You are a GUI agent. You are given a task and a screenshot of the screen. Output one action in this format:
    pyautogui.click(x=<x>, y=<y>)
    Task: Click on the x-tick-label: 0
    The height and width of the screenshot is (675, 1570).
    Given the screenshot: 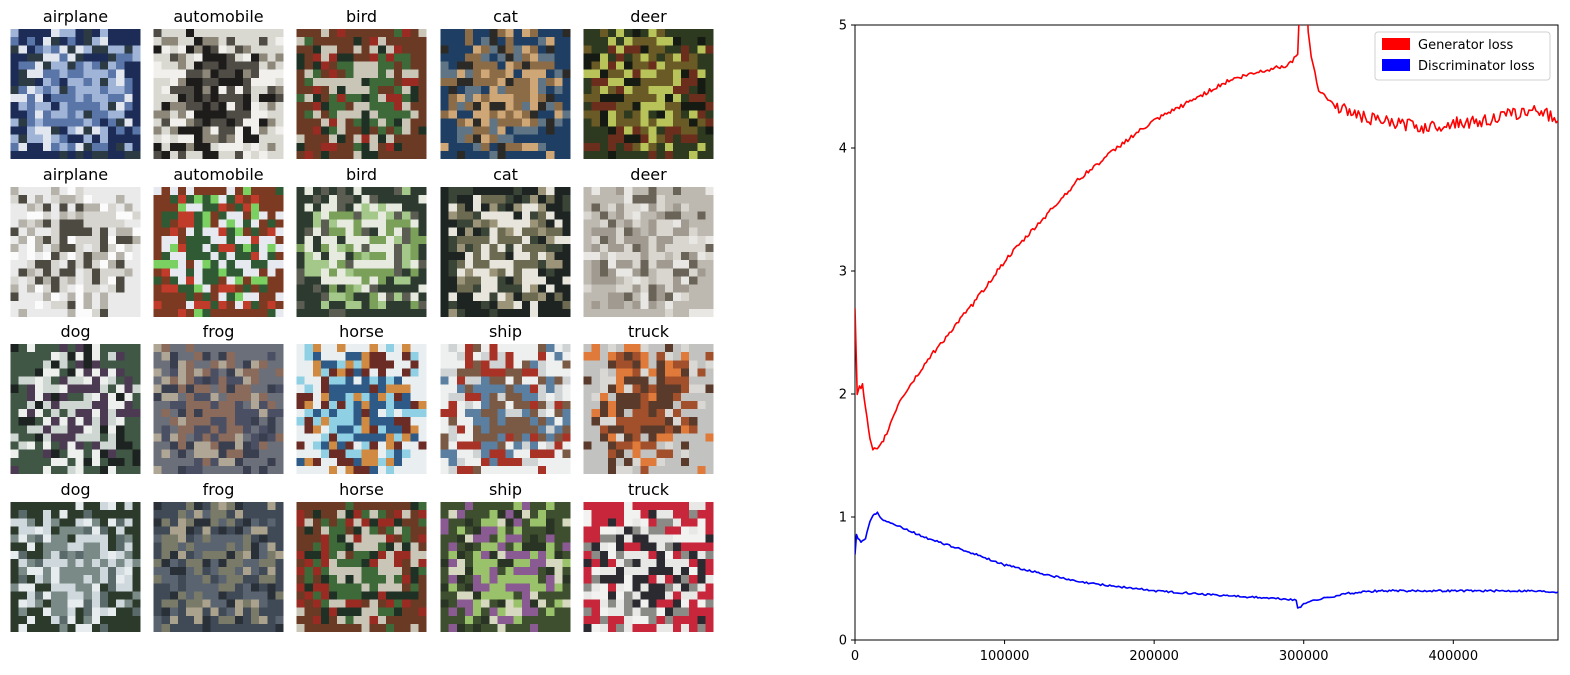 What is the action you would take?
    pyautogui.click(x=855, y=656)
    